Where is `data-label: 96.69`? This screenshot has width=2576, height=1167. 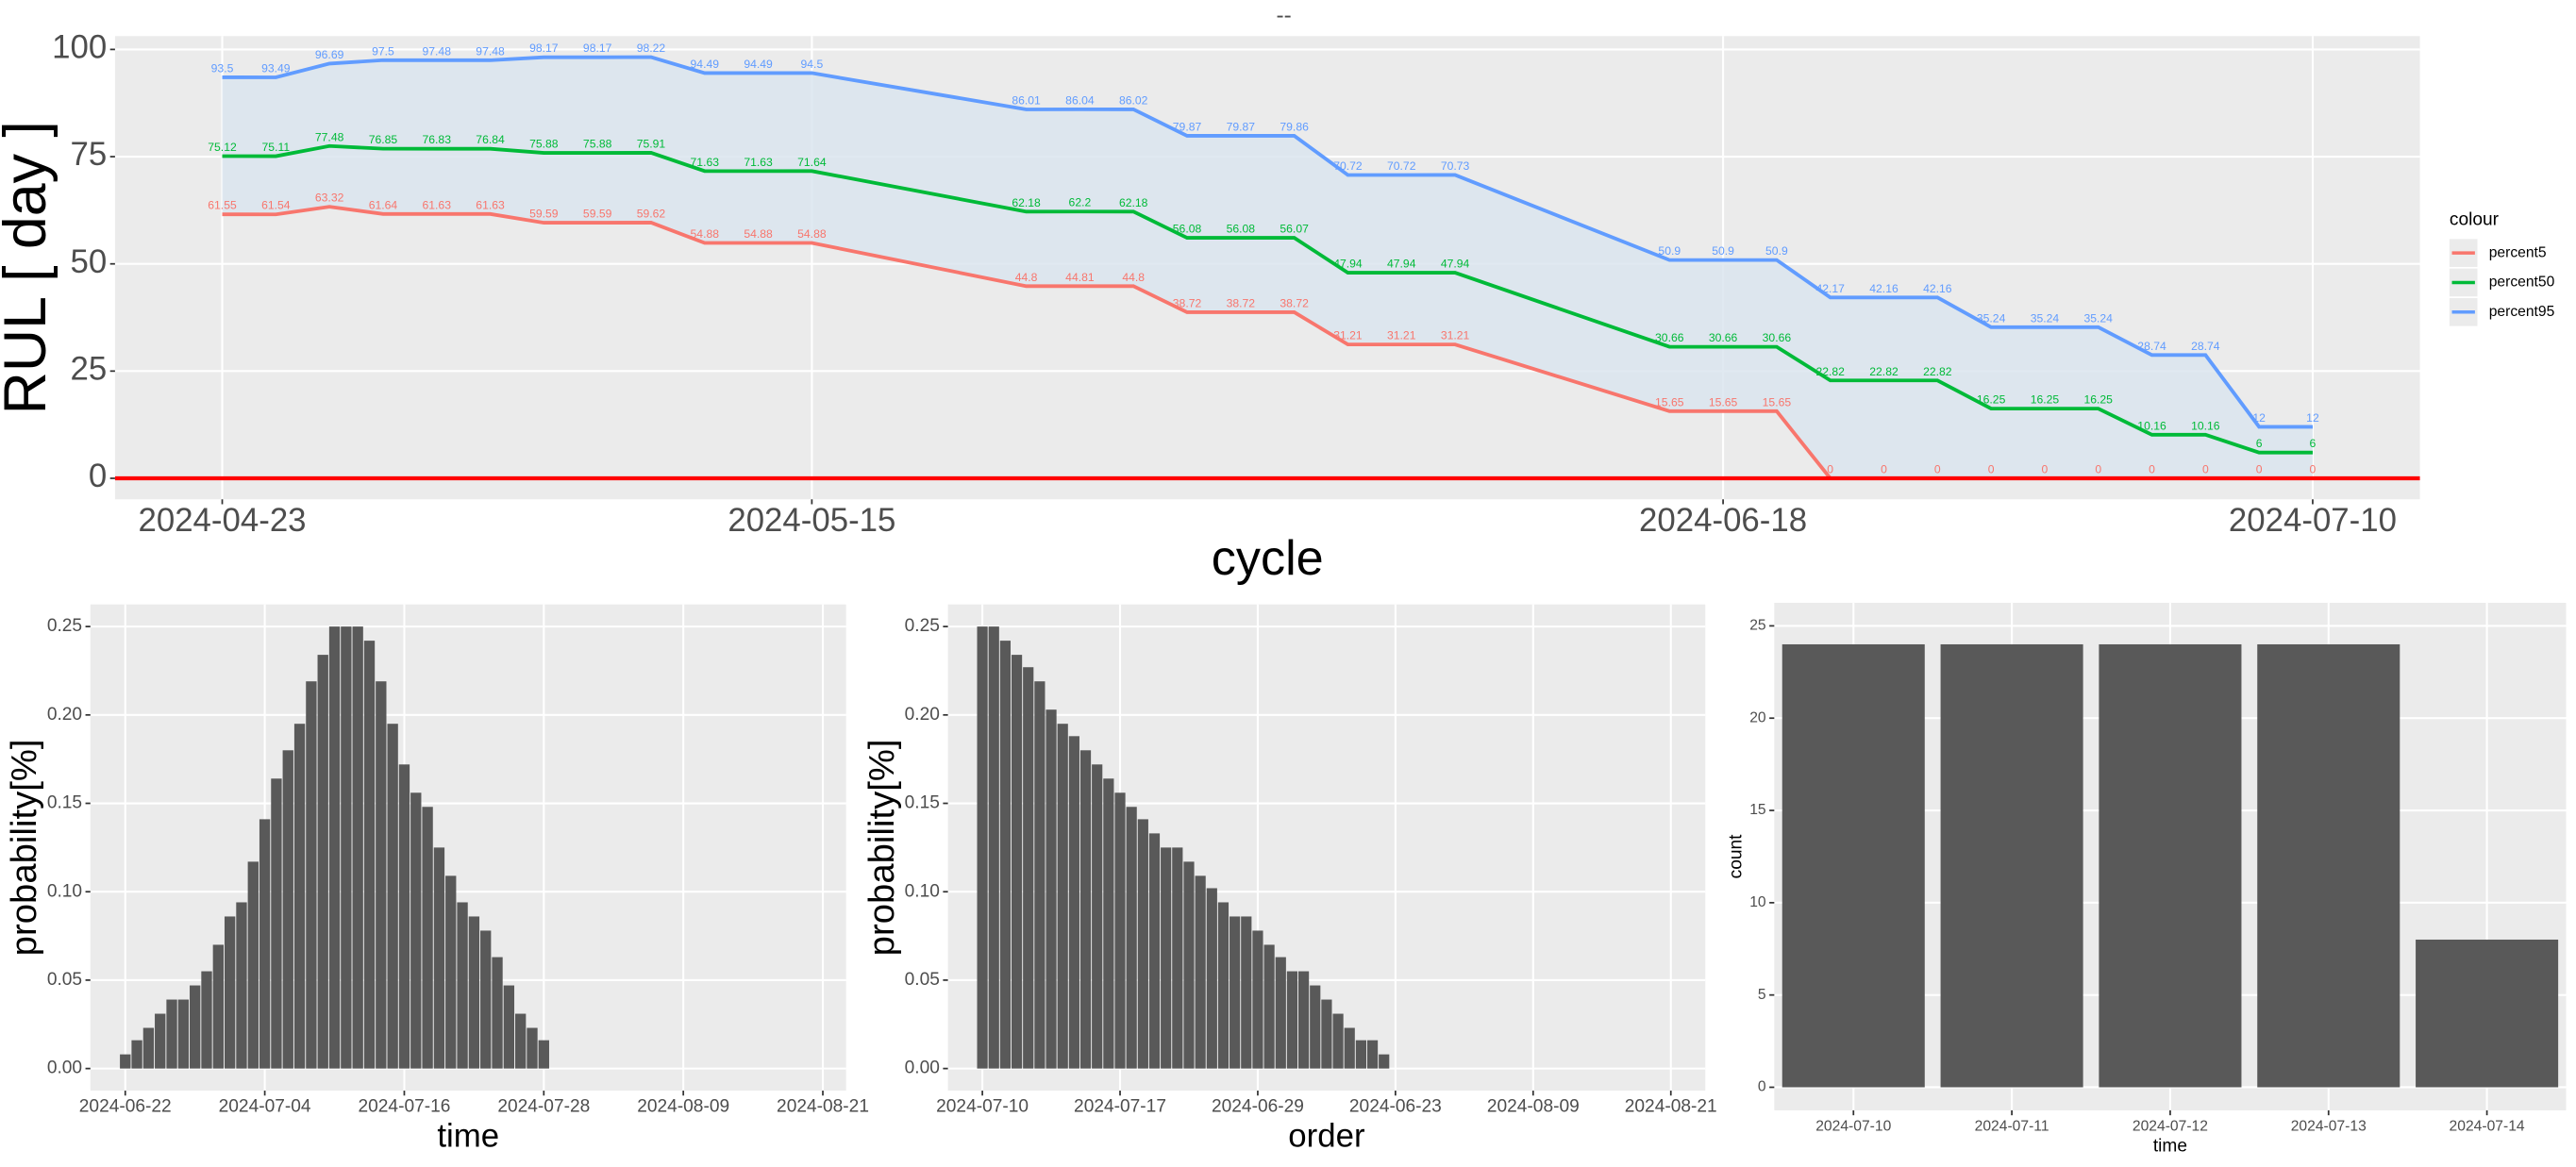
data-label: 96.69 is located at coordinates (329, 54).